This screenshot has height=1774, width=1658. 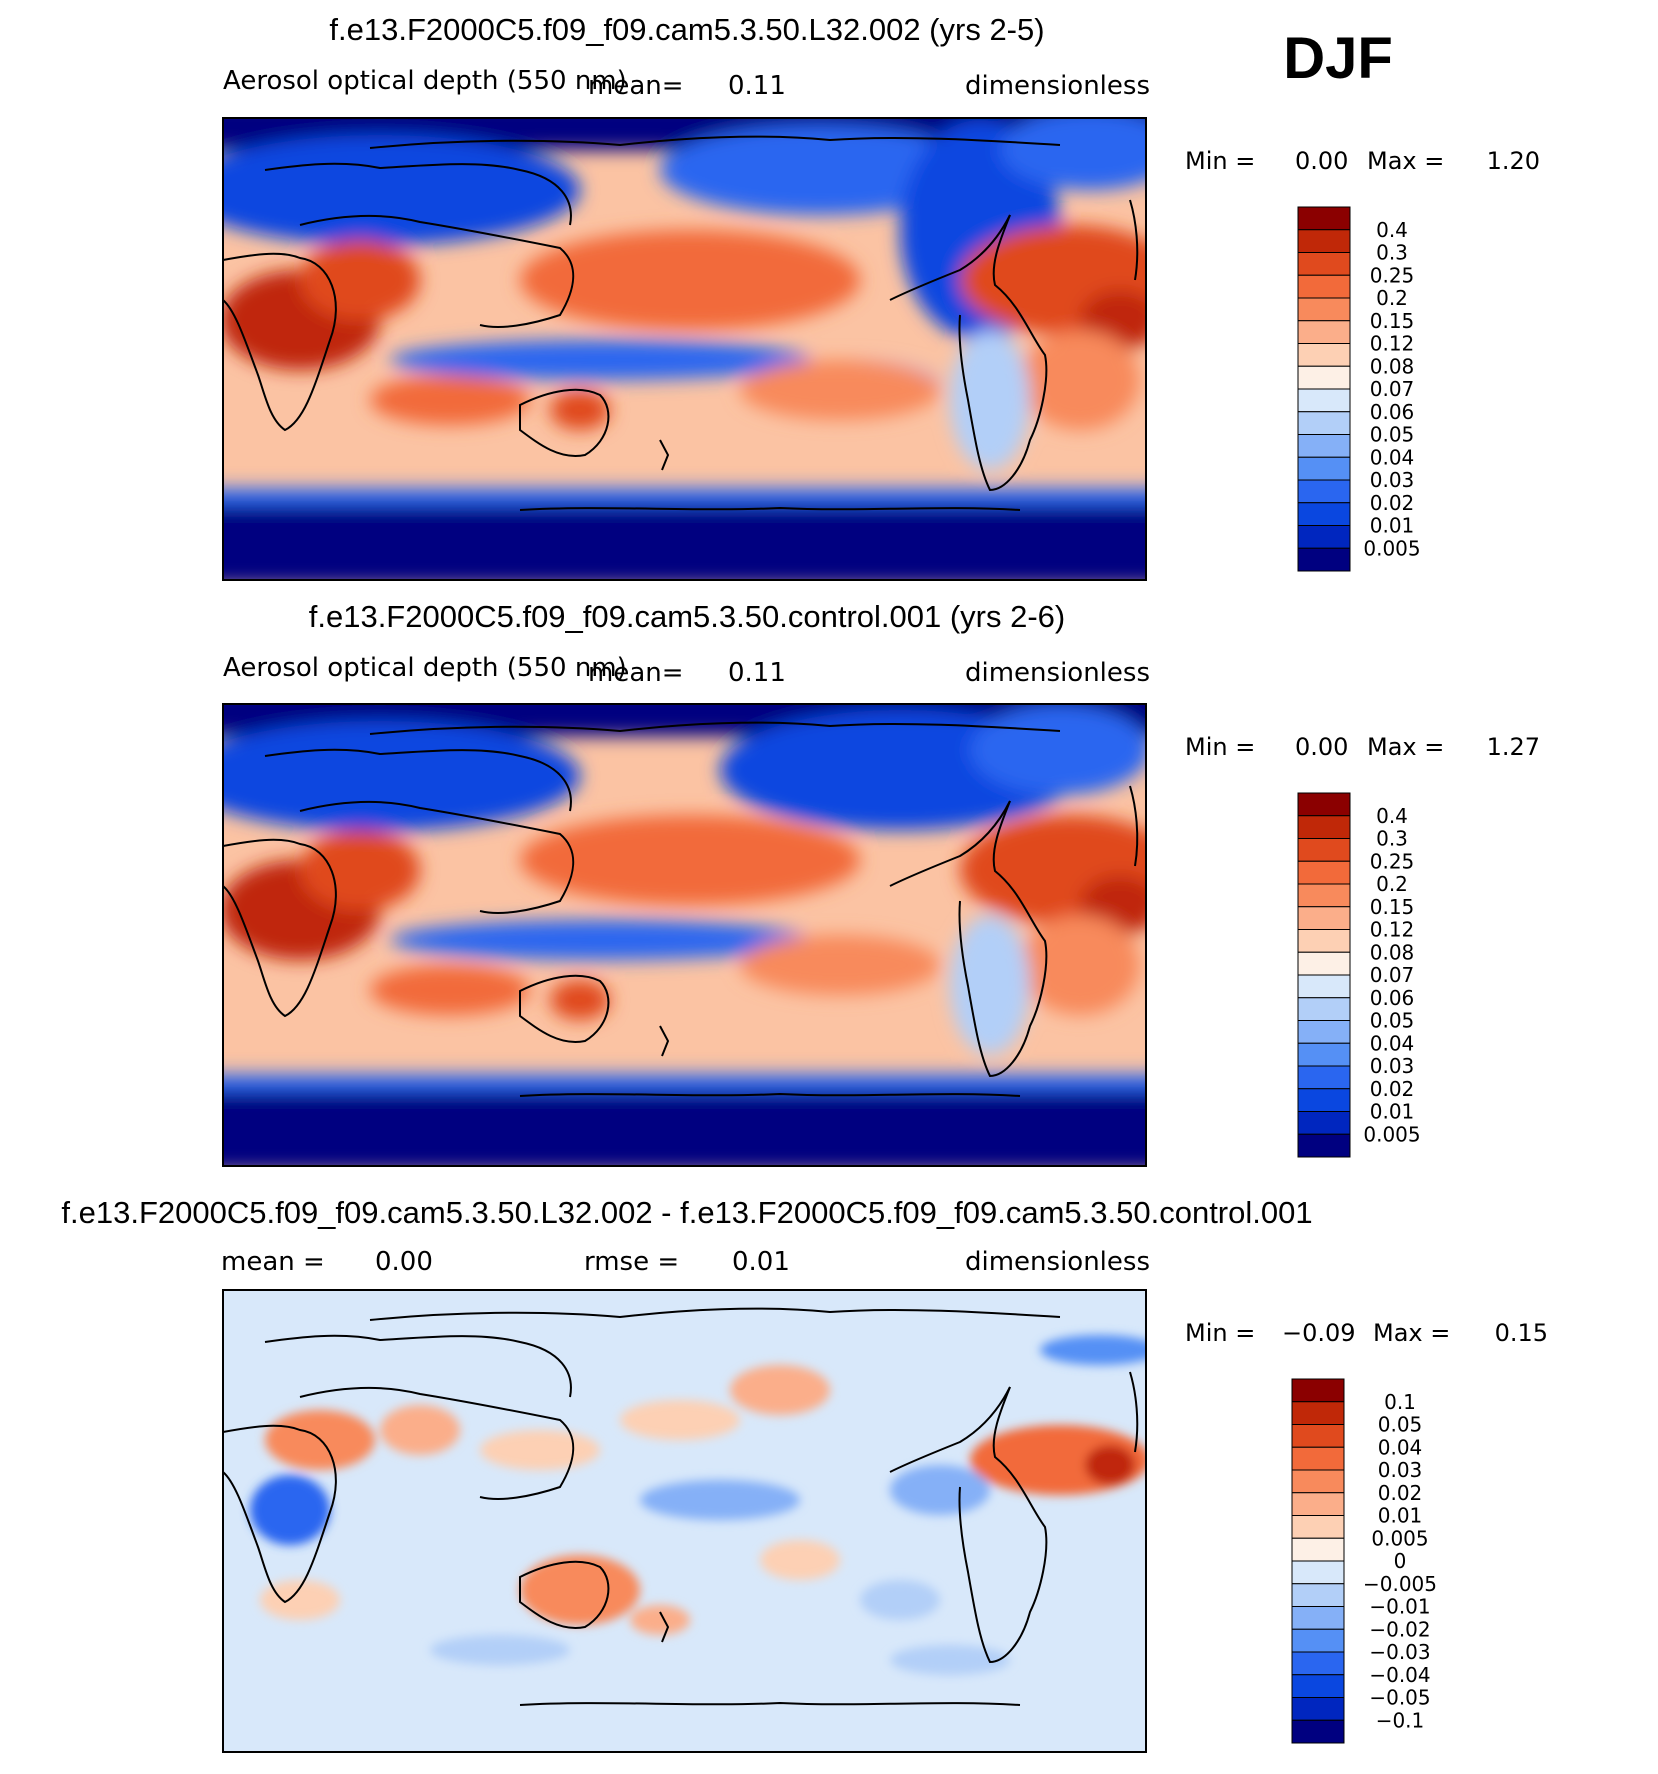 I want to click on panel-2-min-label: Min =, so click(x=1220, y=747).